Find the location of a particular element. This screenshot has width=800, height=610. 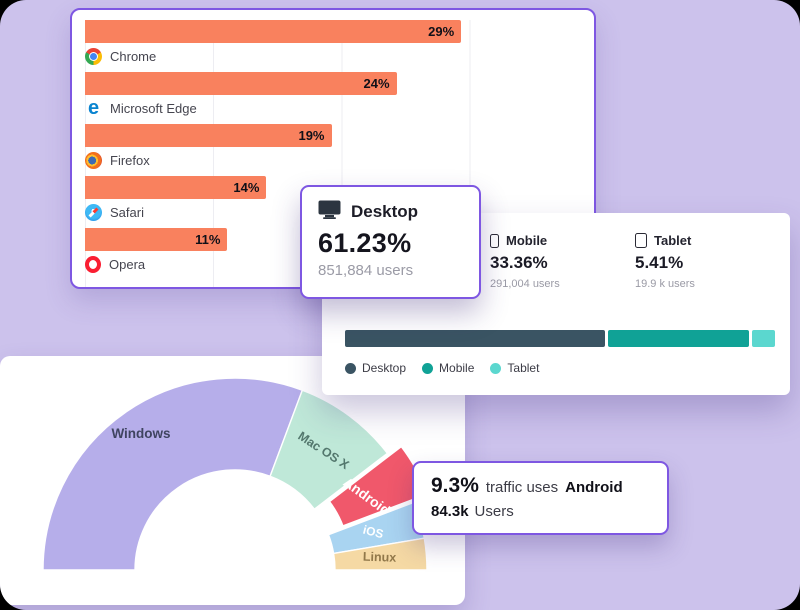

android-users-label: Users is located at coordinates (494, 511).